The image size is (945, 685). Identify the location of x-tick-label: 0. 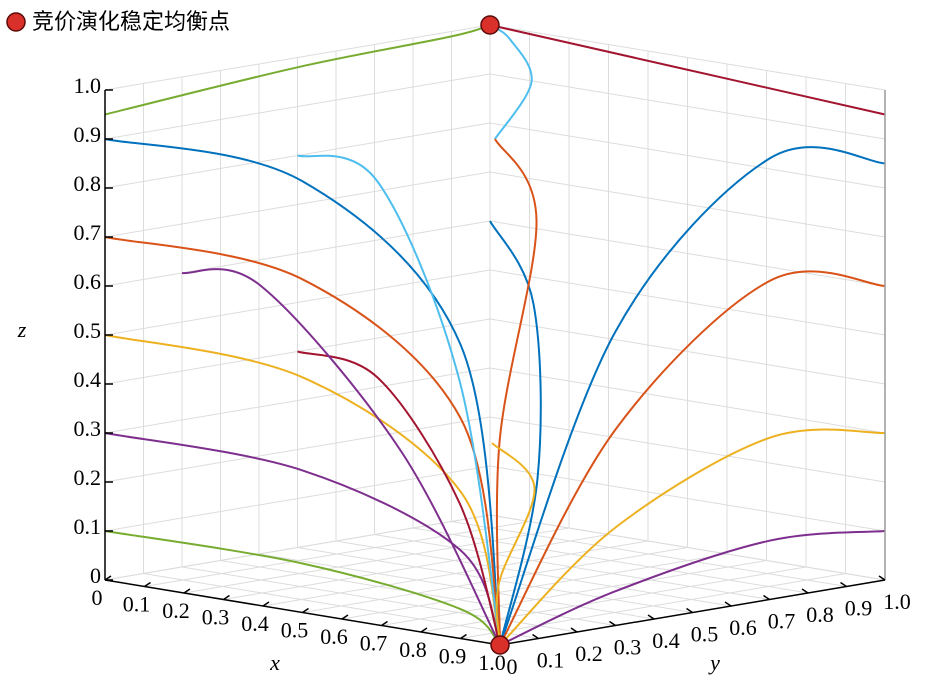
(97, 597).